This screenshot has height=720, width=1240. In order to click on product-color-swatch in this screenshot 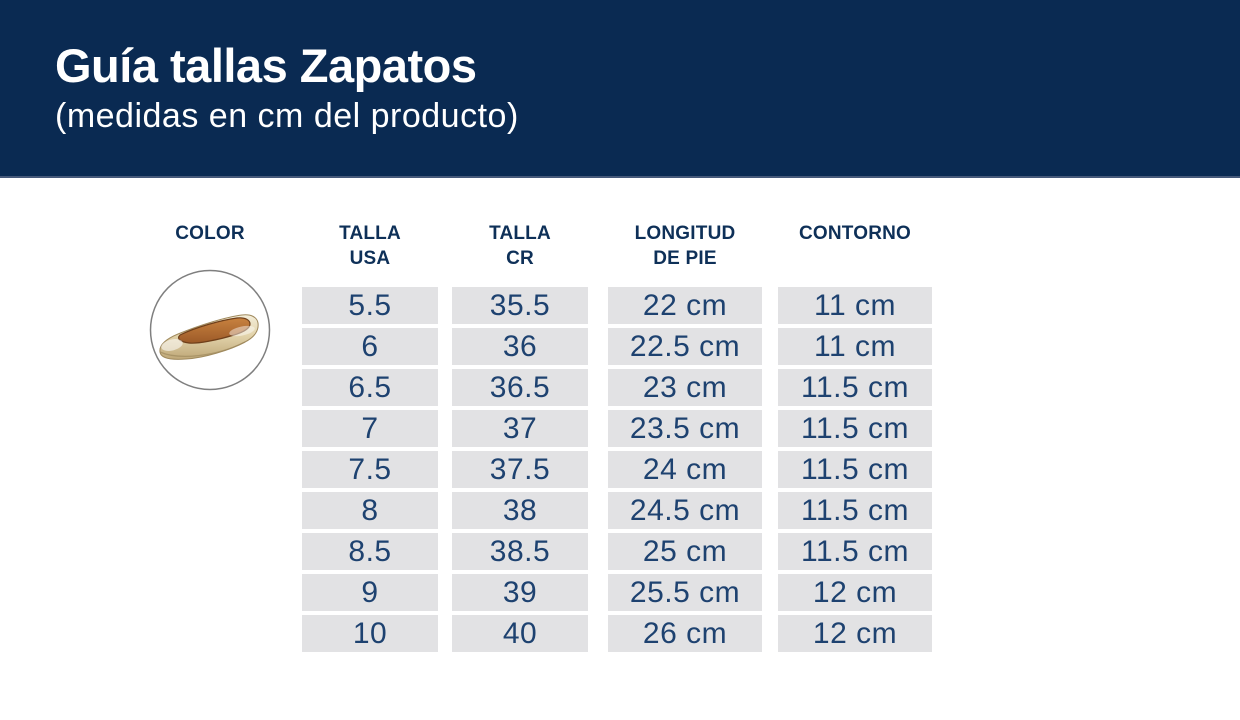, I will do `click(210, 330)`.